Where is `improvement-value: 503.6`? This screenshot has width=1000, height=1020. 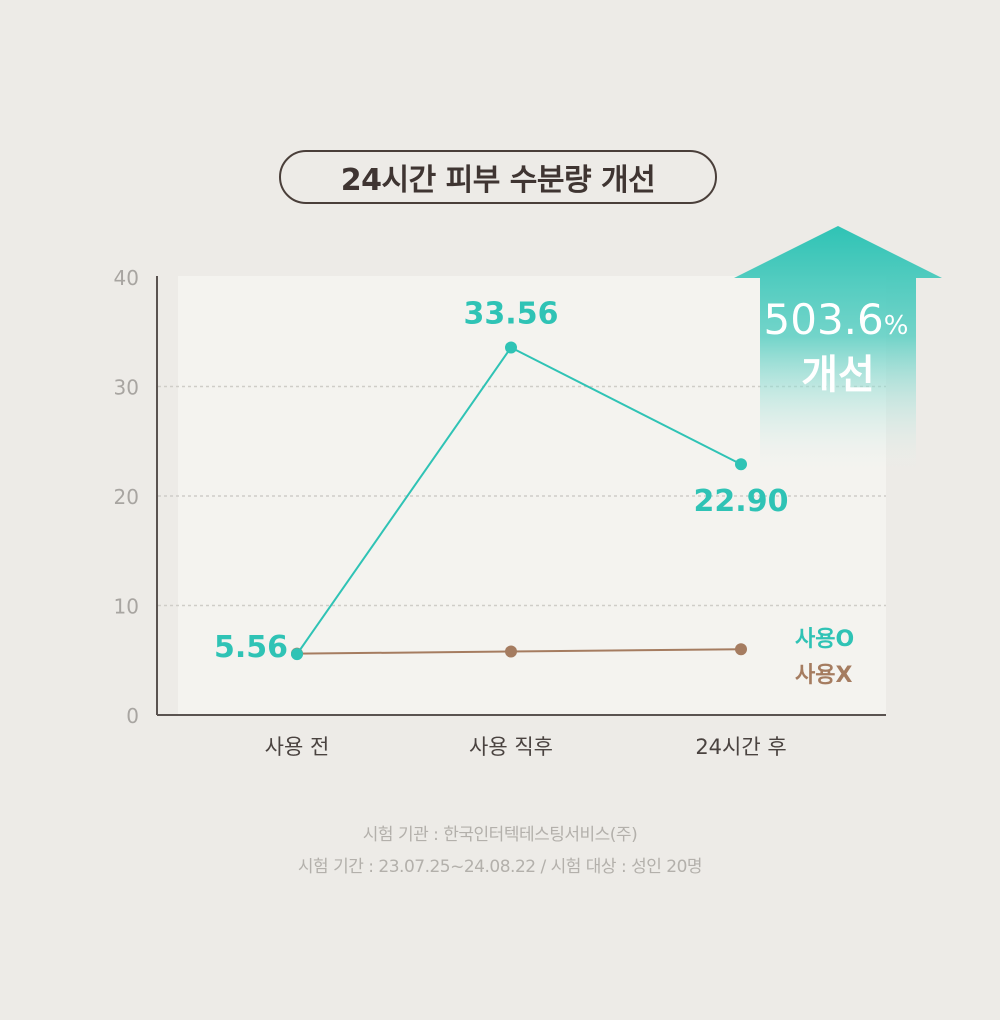
improvement-value: 503.6 is located at coordinates (824, 319).